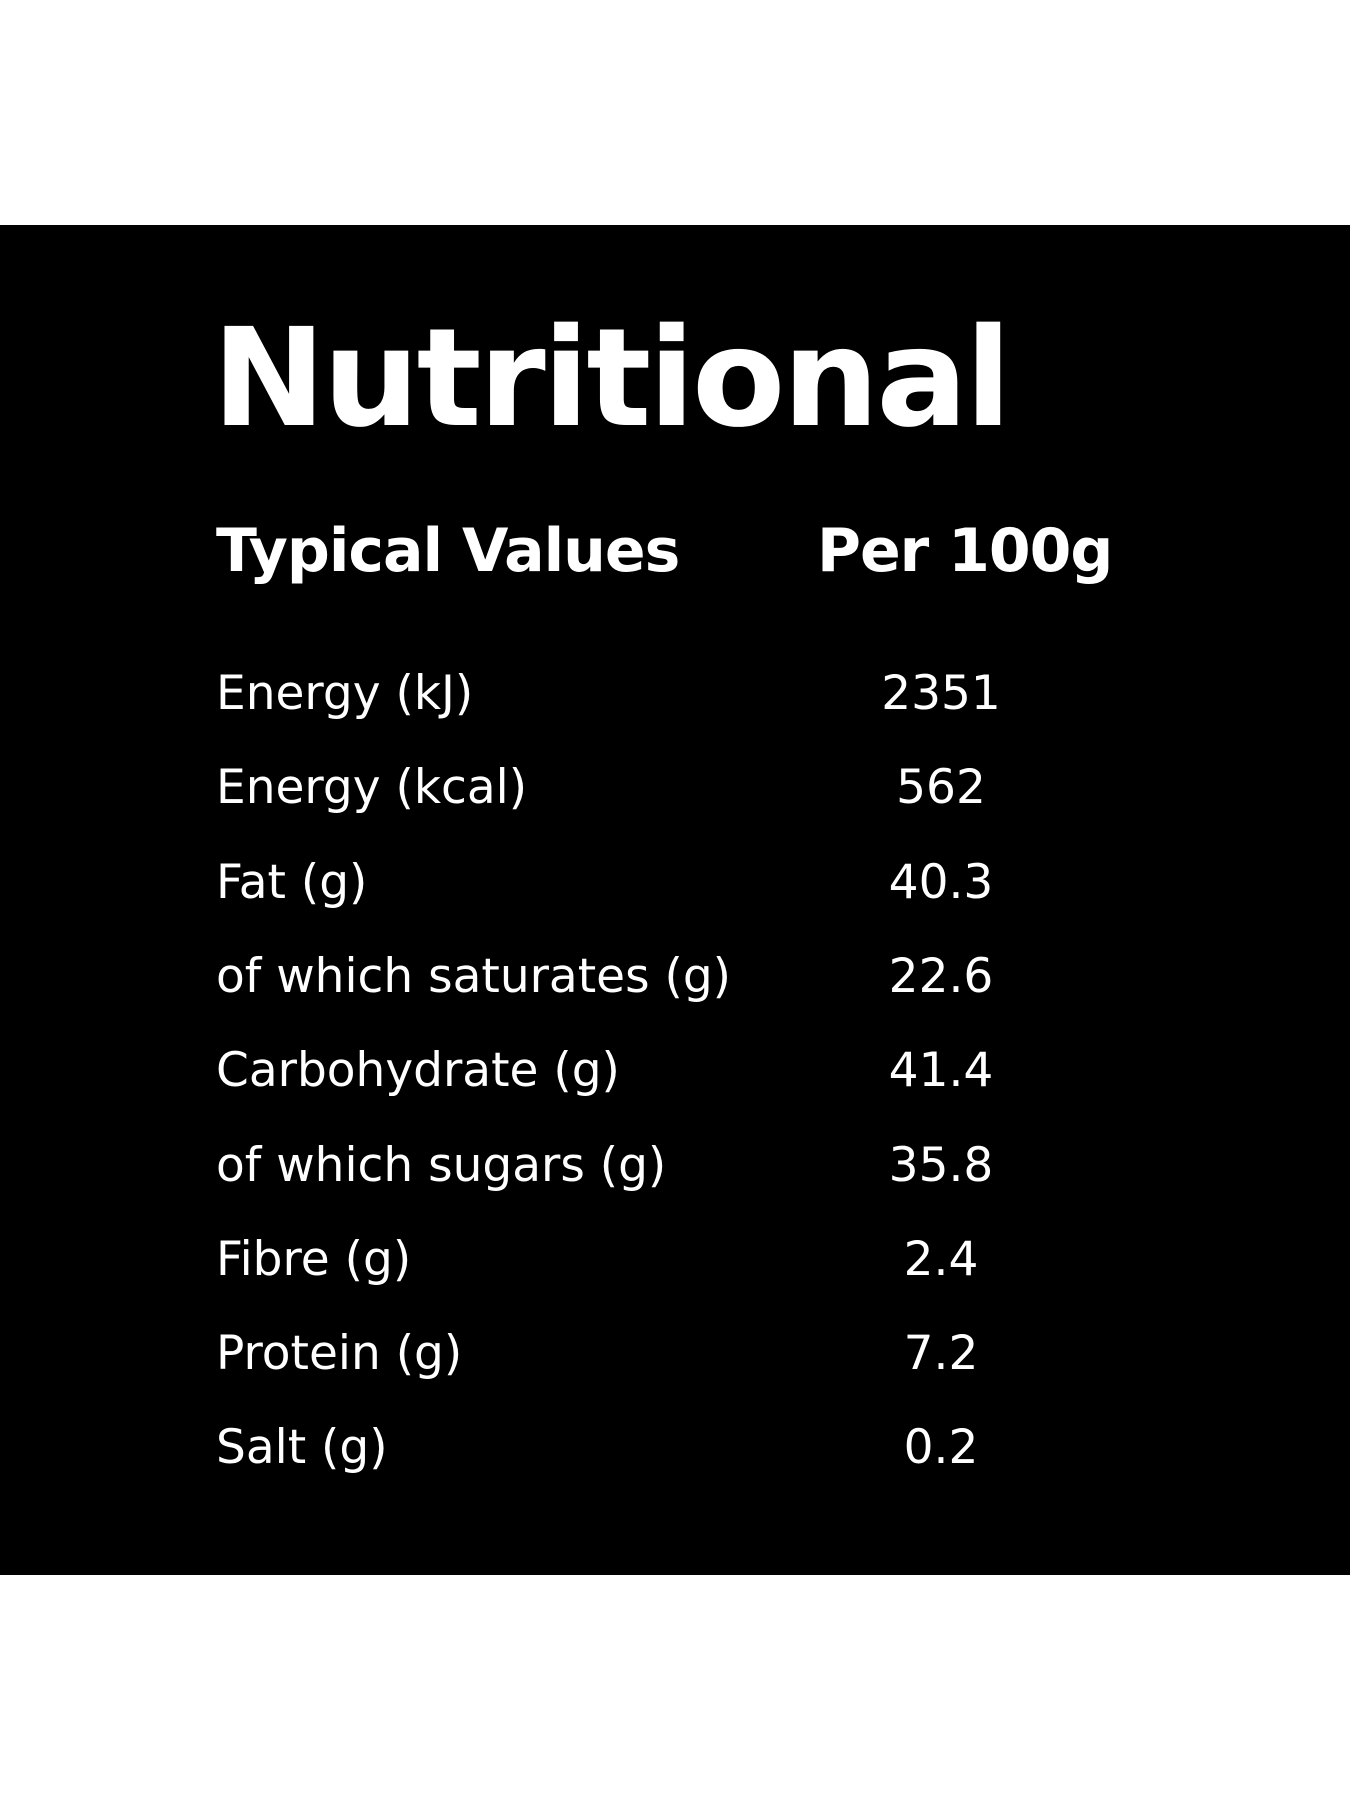  I want to click on row-label: Fibre (g), so click(314, 1259).